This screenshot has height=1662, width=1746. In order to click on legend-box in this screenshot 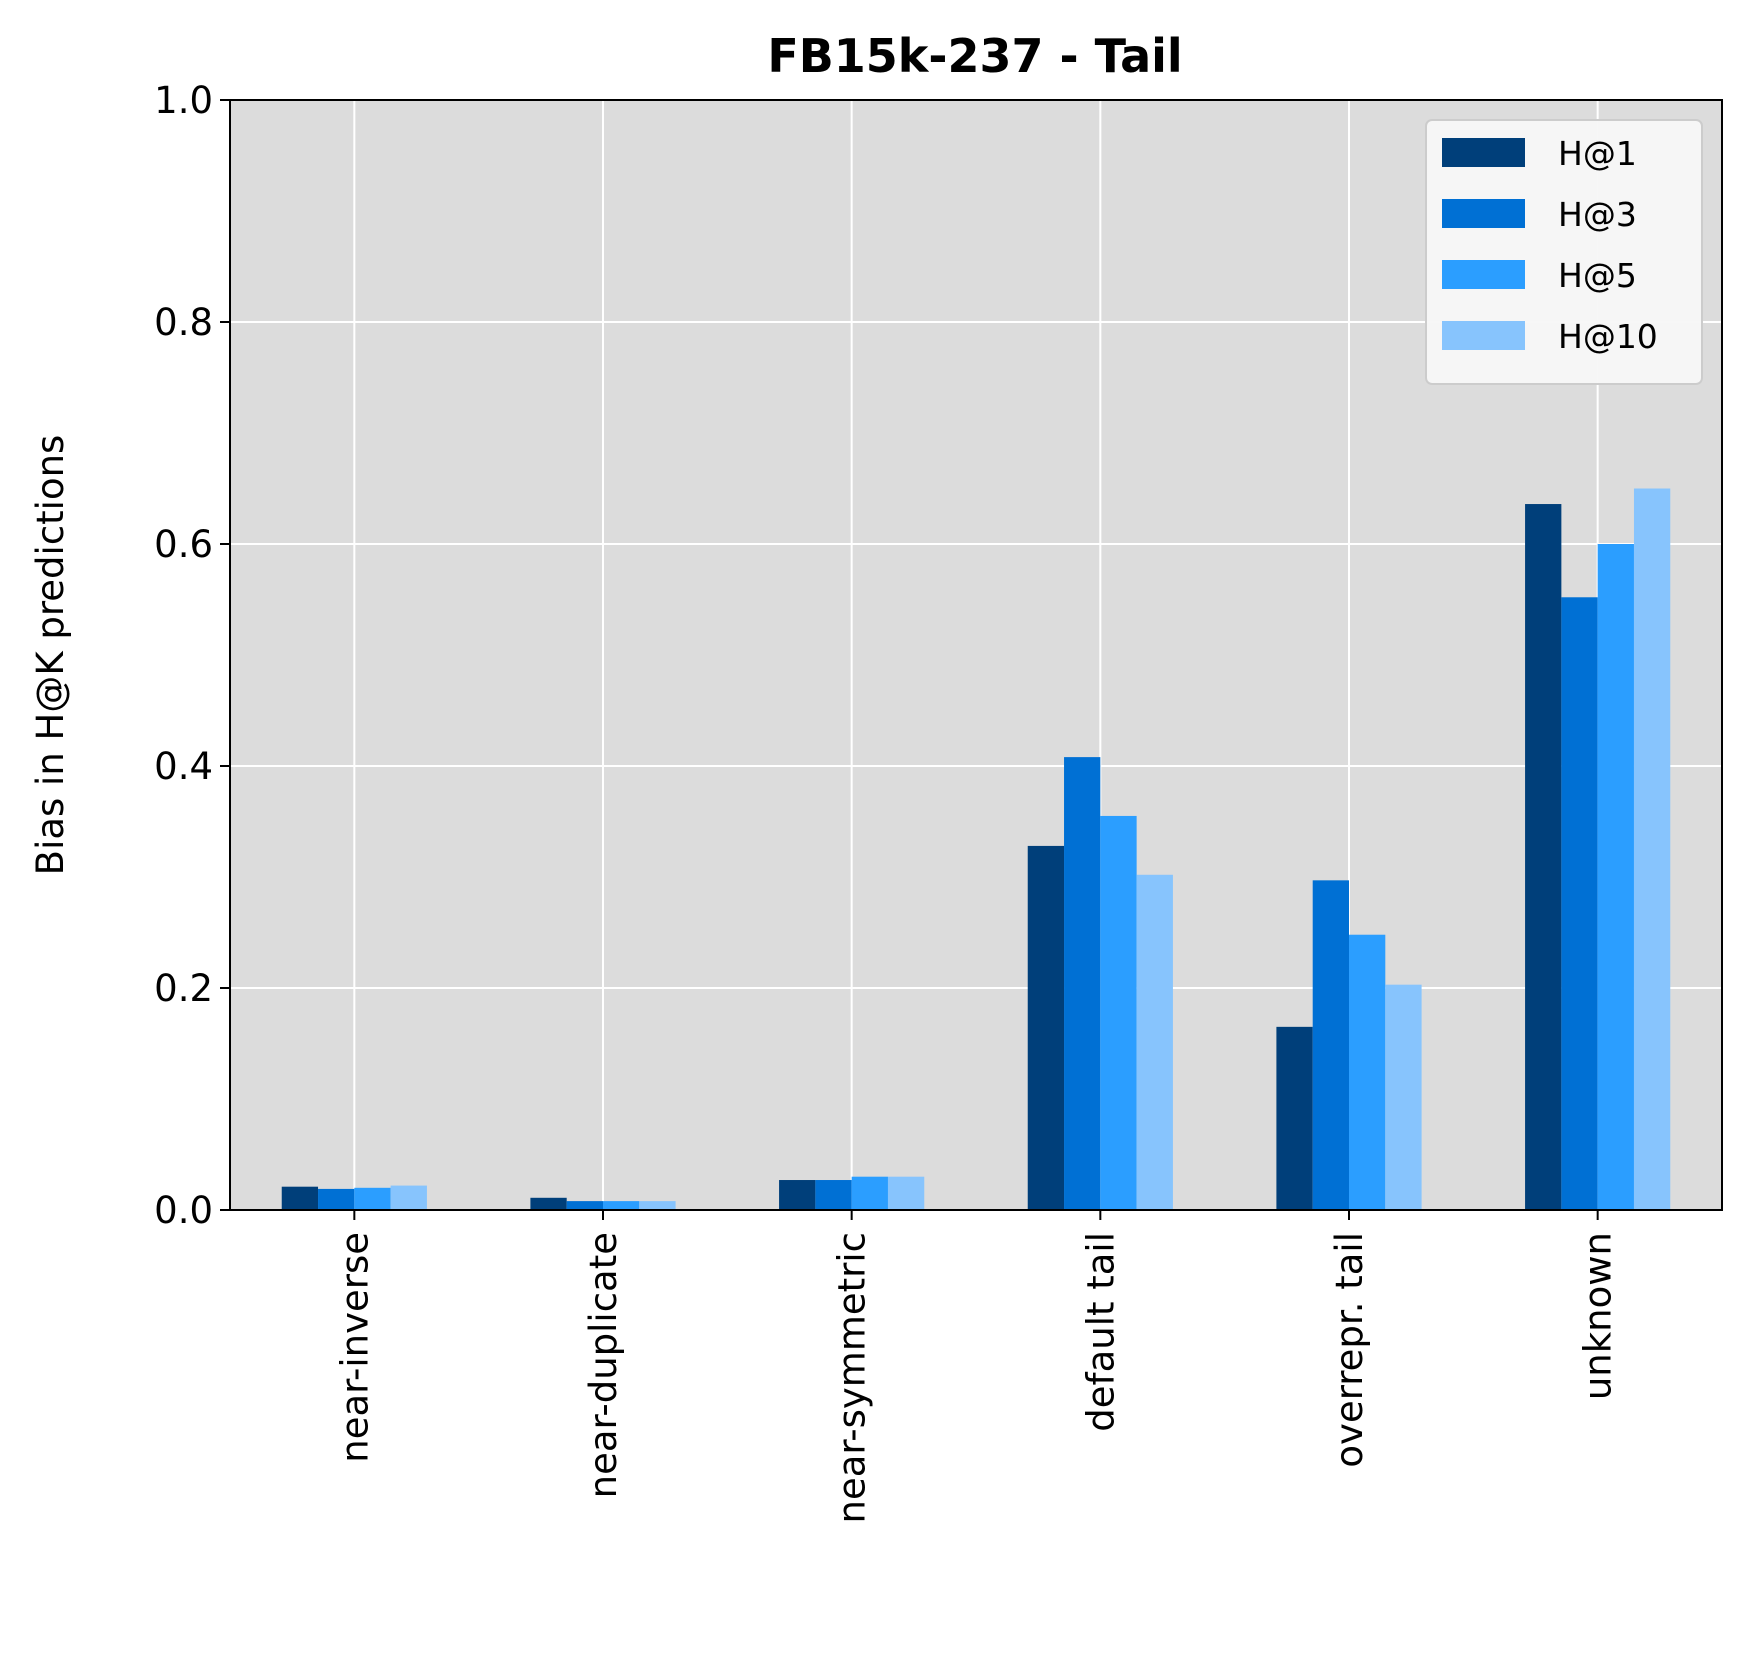, I will do `click(1564, 252)`.